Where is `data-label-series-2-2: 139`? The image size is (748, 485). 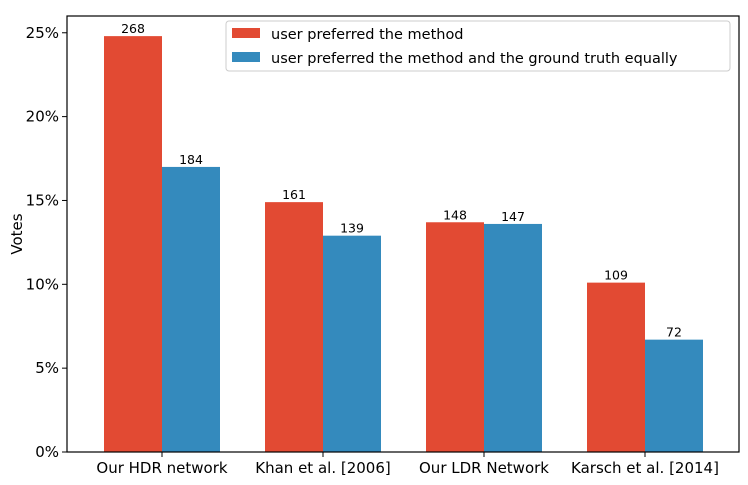 data-label-series-2-2: 139 is located at coordinates (352, 228).